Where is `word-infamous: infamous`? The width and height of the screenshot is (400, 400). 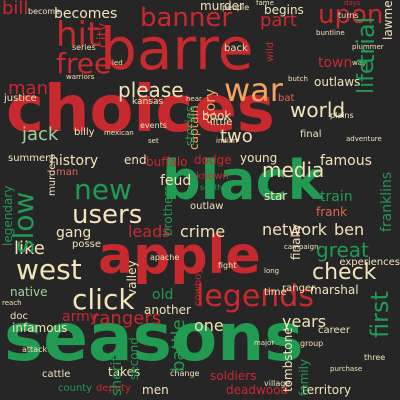 word-infamous: infamous is located at coordinates (40, 328).